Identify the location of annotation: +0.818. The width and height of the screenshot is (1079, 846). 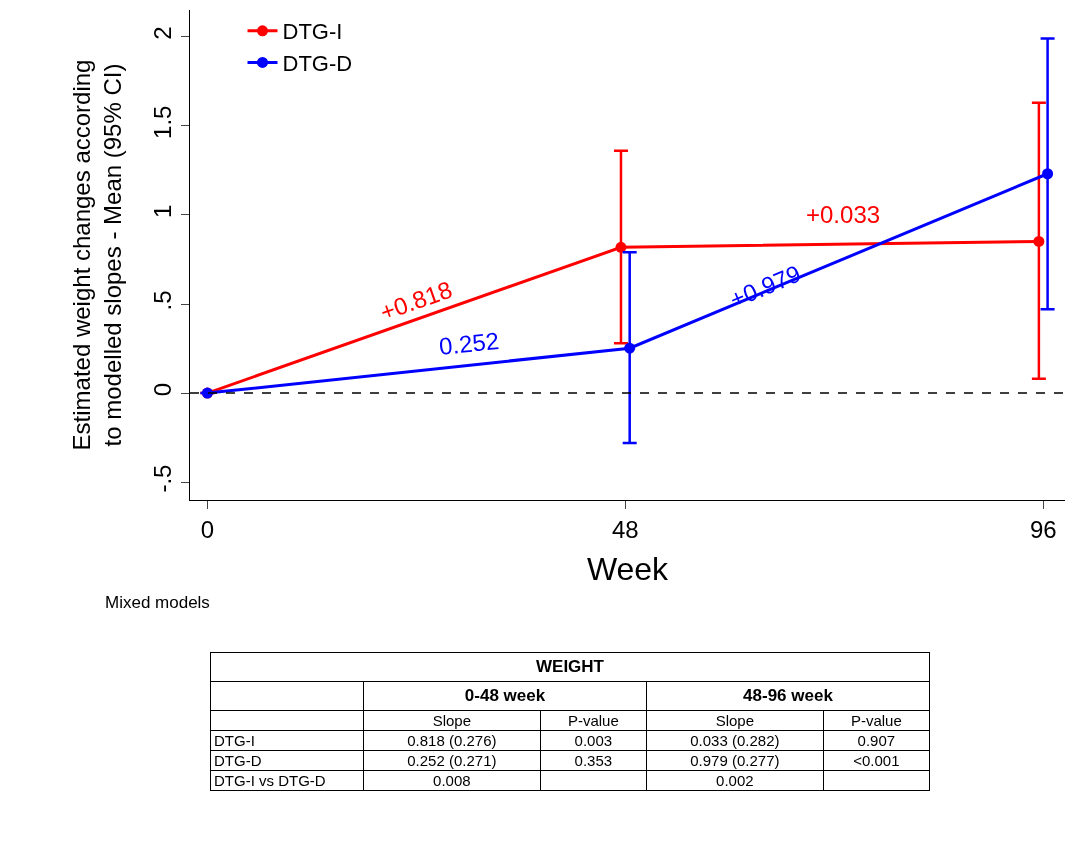
(416, 300).